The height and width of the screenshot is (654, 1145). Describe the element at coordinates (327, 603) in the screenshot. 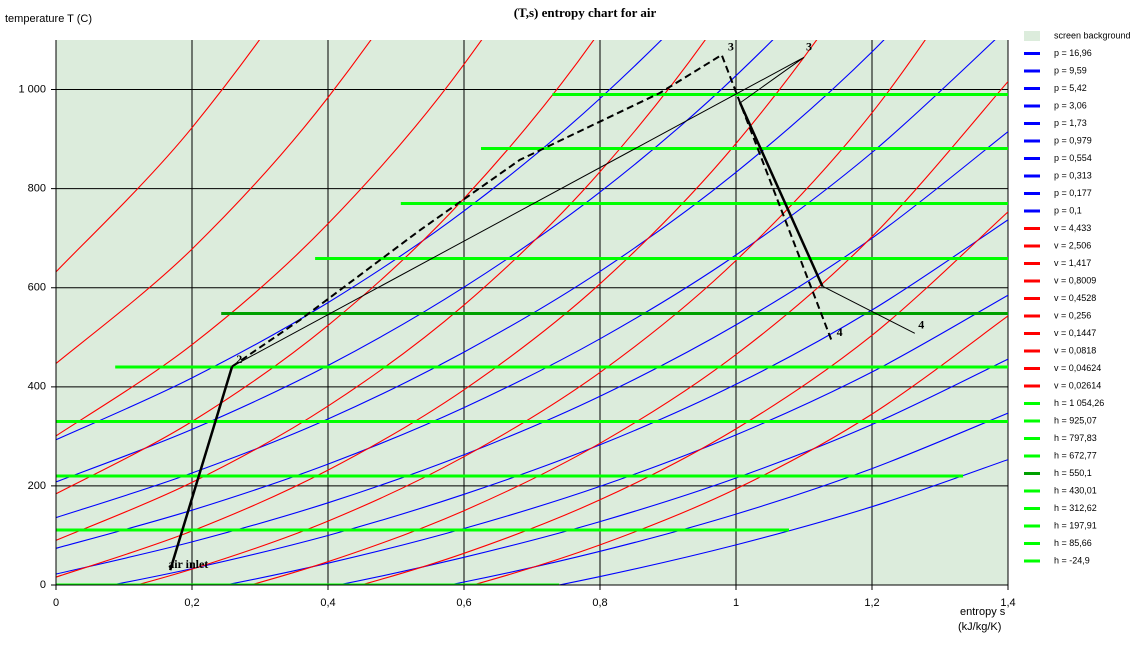

I see `x-tick-label: 0,4` at that location.